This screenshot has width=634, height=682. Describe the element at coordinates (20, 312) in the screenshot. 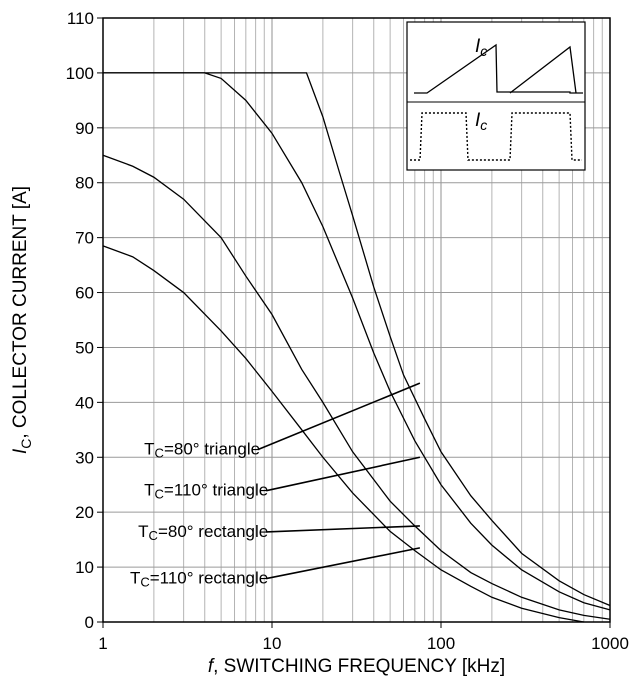

I see `y-axis-title-text: , COLLECTOR CURRENT [A]` at that location.